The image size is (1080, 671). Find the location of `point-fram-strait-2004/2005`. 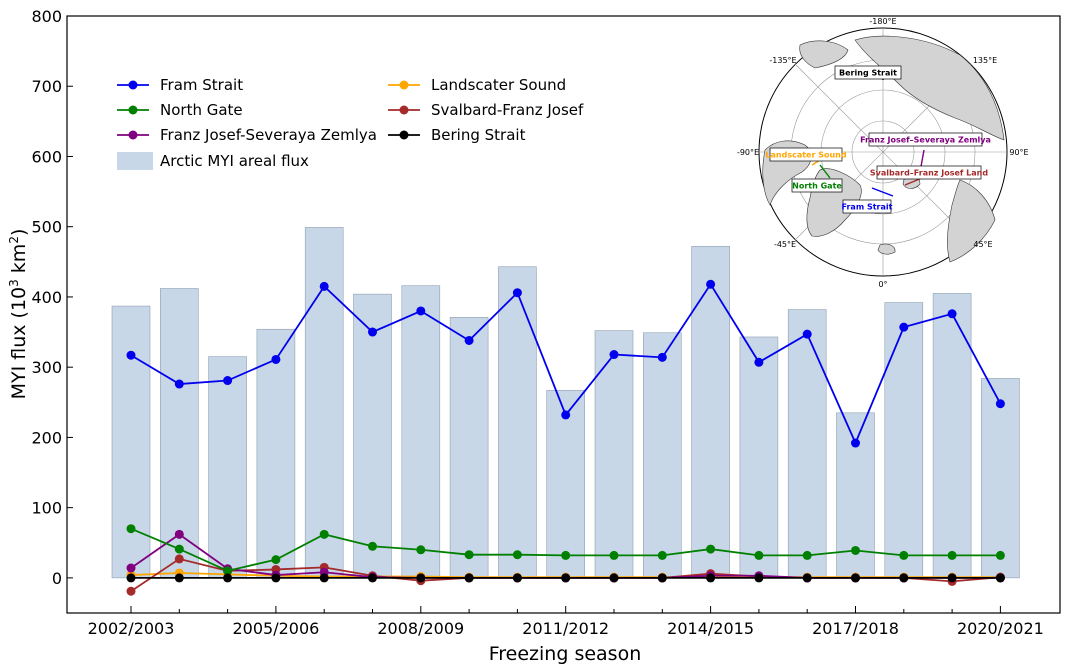

point-fram-strait-2004/2005 is located at coordinates (228, 381).